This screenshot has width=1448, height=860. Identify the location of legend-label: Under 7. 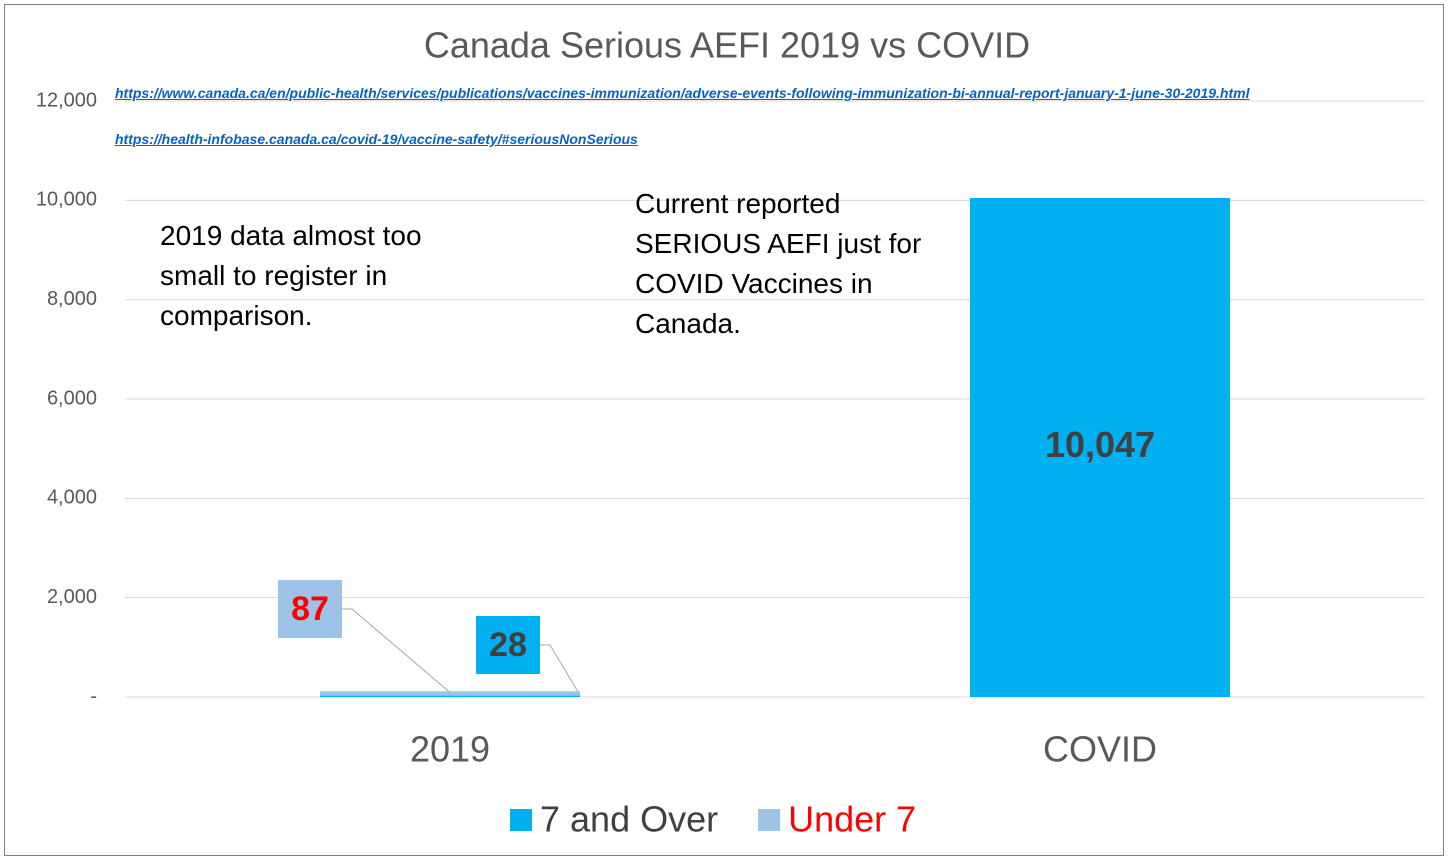
(852, 819).